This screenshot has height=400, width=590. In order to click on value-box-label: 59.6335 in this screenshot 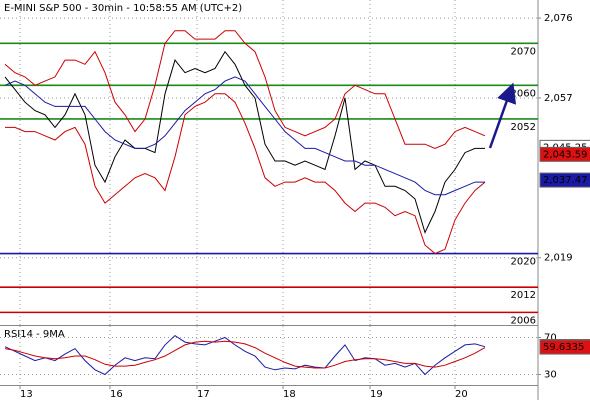, I will do `click(563, 347)`.